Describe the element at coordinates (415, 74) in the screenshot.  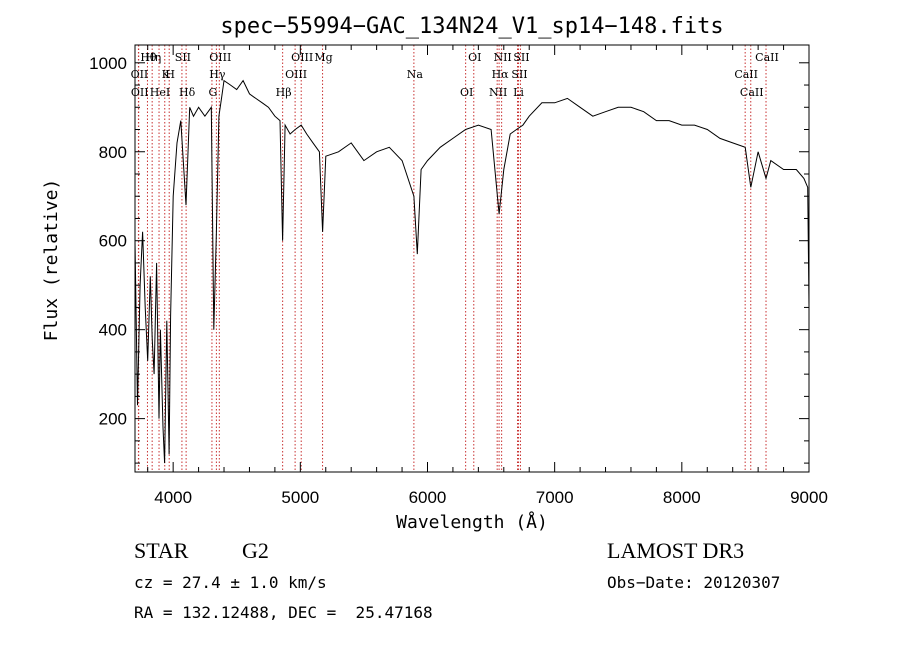
I see `spectral-line-label: Na` at that location.